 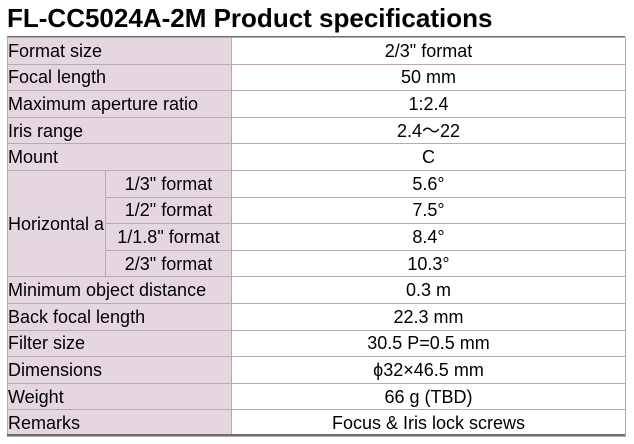 What do you see at coordinates (428, 183) in the screenshot?
I see `angle-value: 5.6°` at bounding box center [428, 183].